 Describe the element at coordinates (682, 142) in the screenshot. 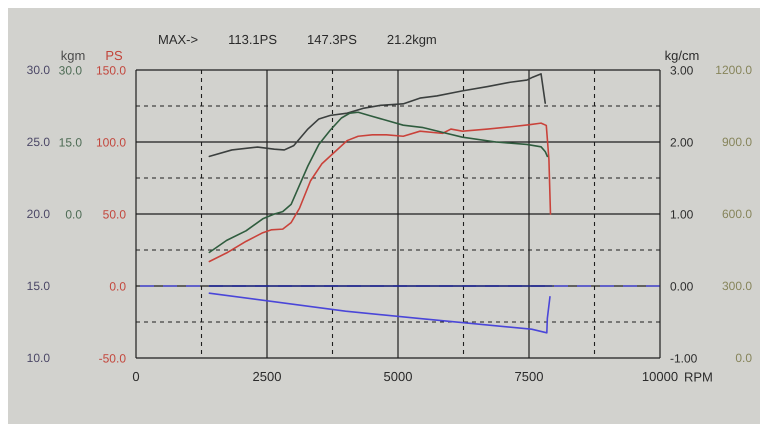

I see `y3-tick-label: 2.00` at that location.